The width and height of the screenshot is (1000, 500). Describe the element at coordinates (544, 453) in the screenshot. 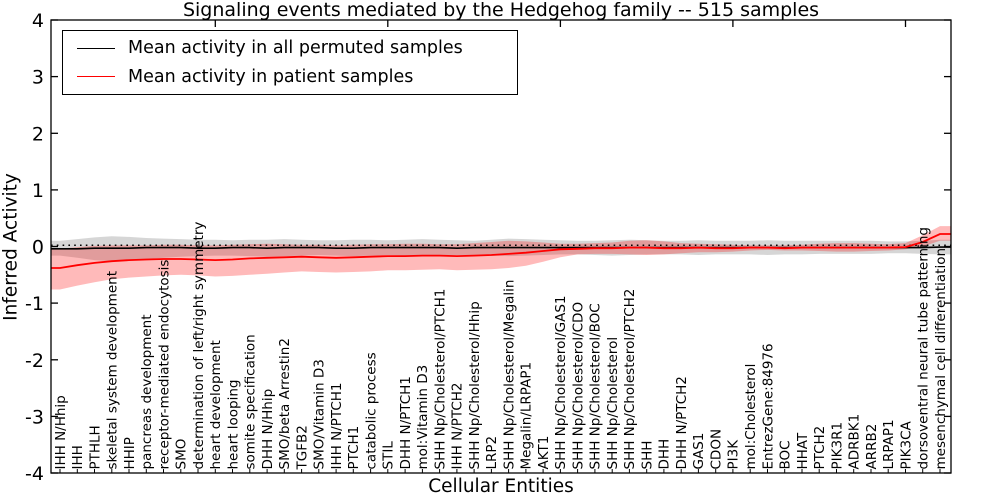

I see `x-category-label: AKT1` at that location.